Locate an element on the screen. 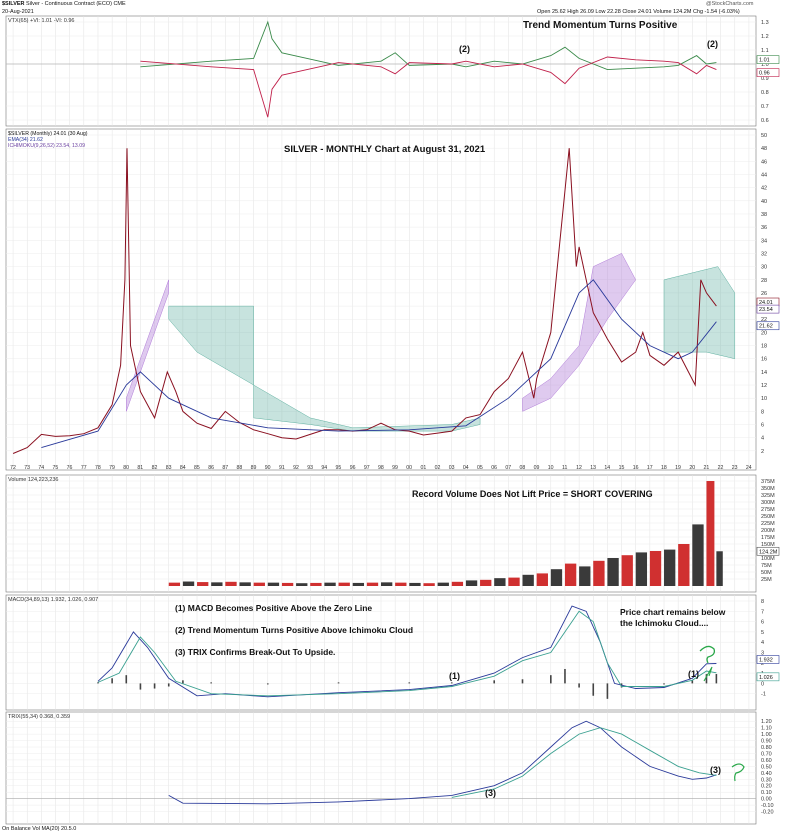 The height and width of the screenshot is (833, 789). symbol: $SILVER is located at coordinates (13, 4).